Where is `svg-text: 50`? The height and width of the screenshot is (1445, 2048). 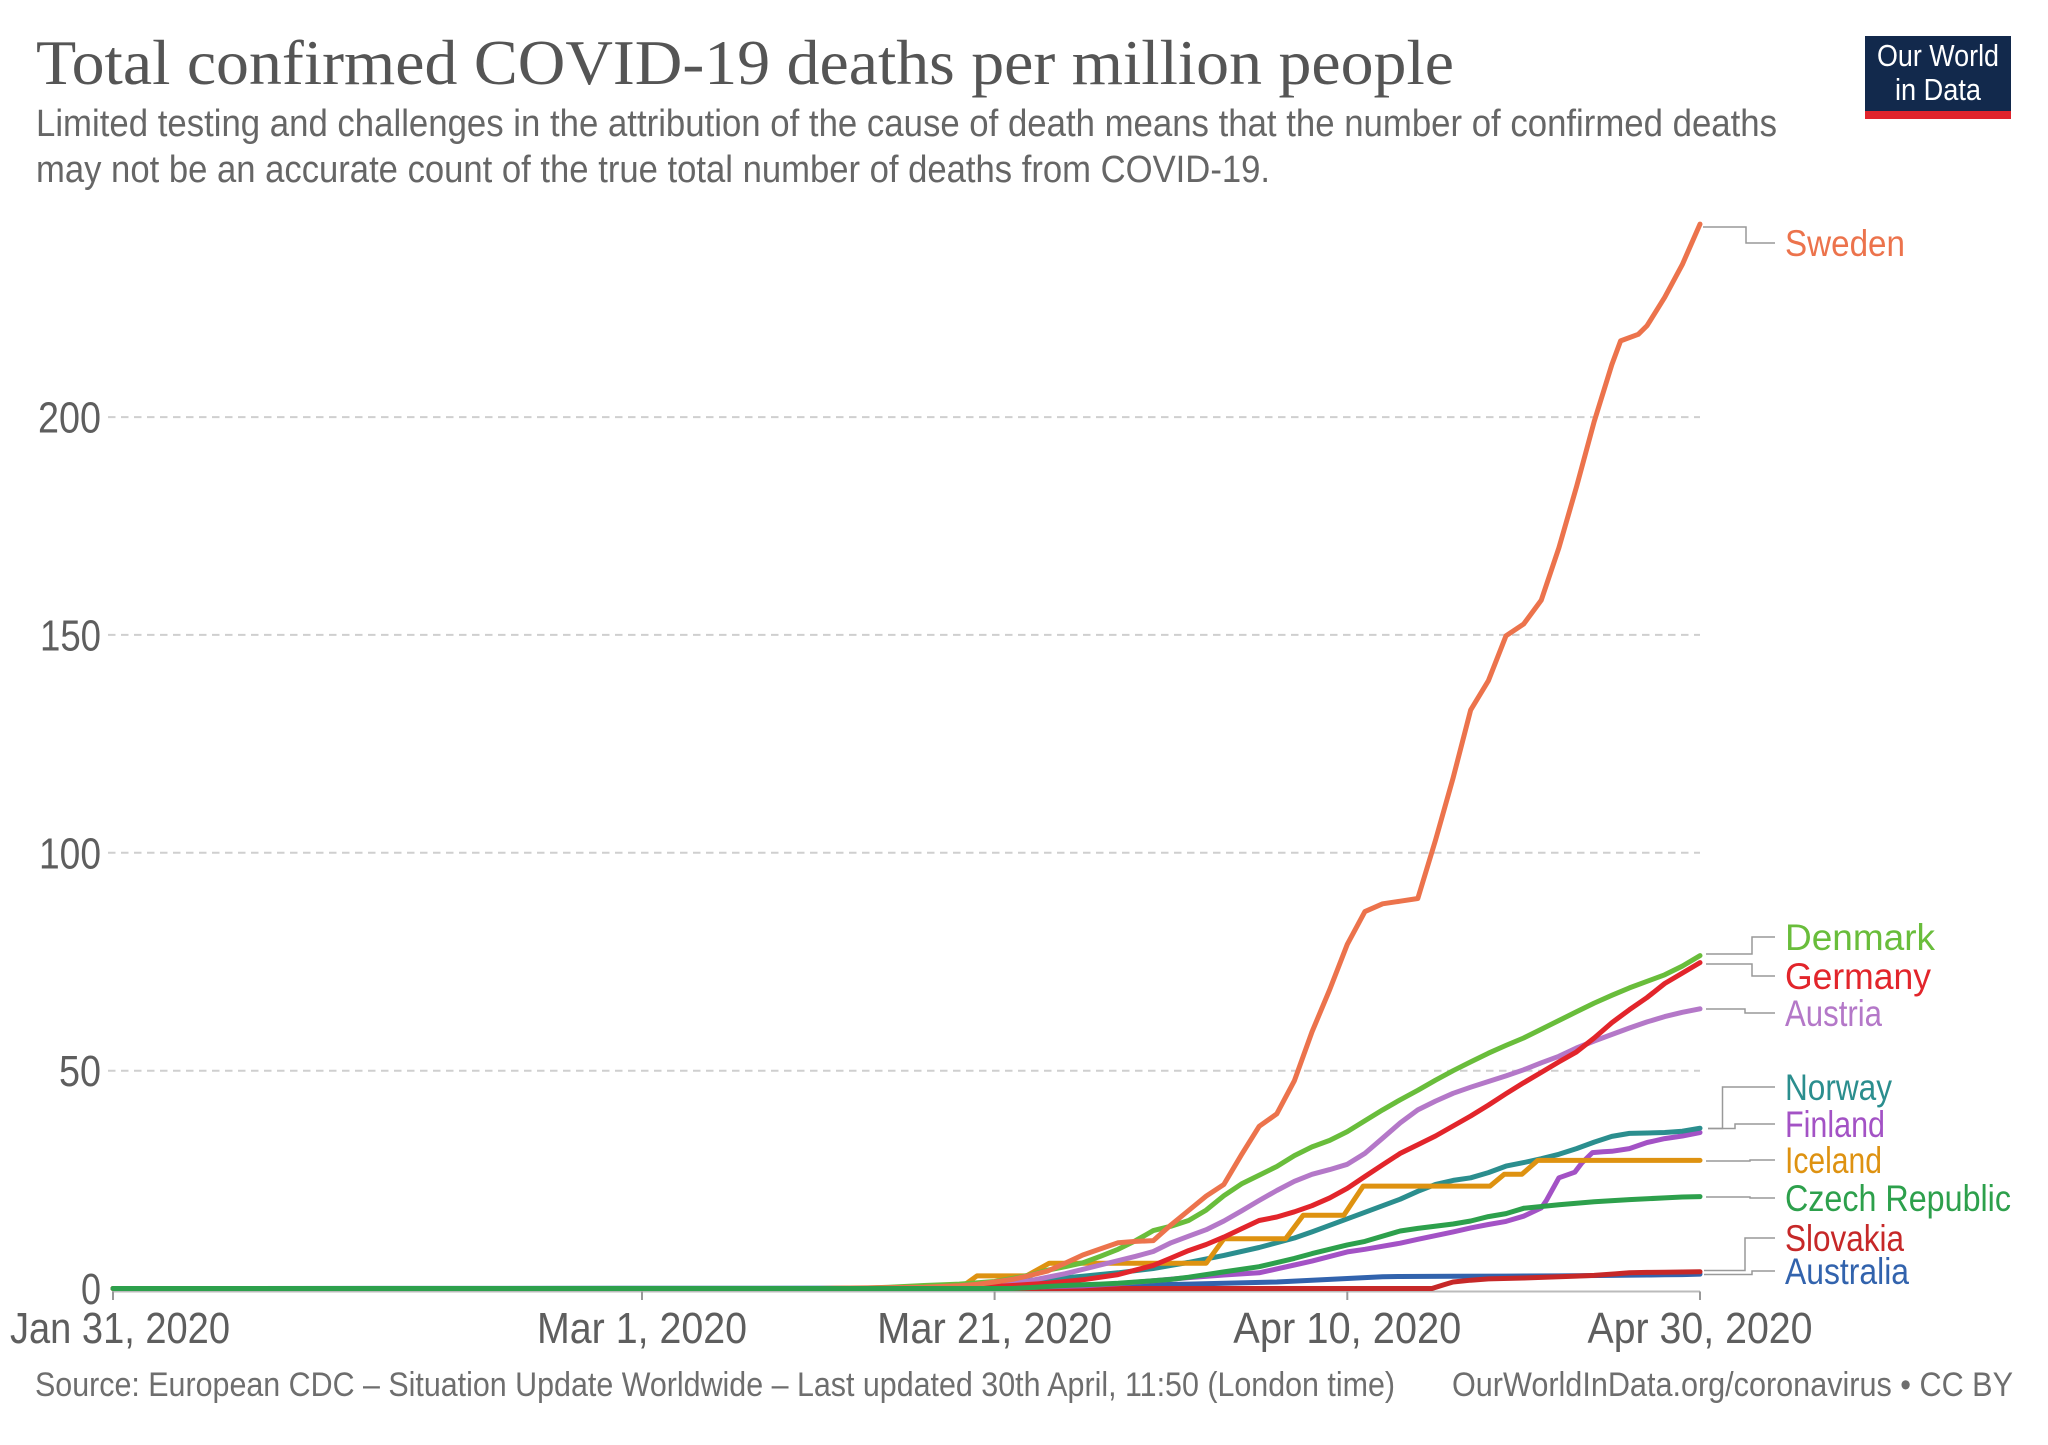
svg-text: 50 is located at coordinates (80, 1071).